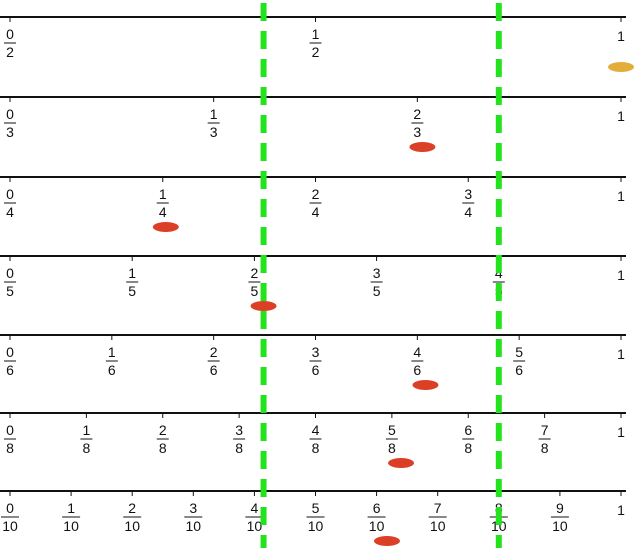 This screenshot has height=551, width=640. I want to click on fraction-label: 710, so click(437, 517).